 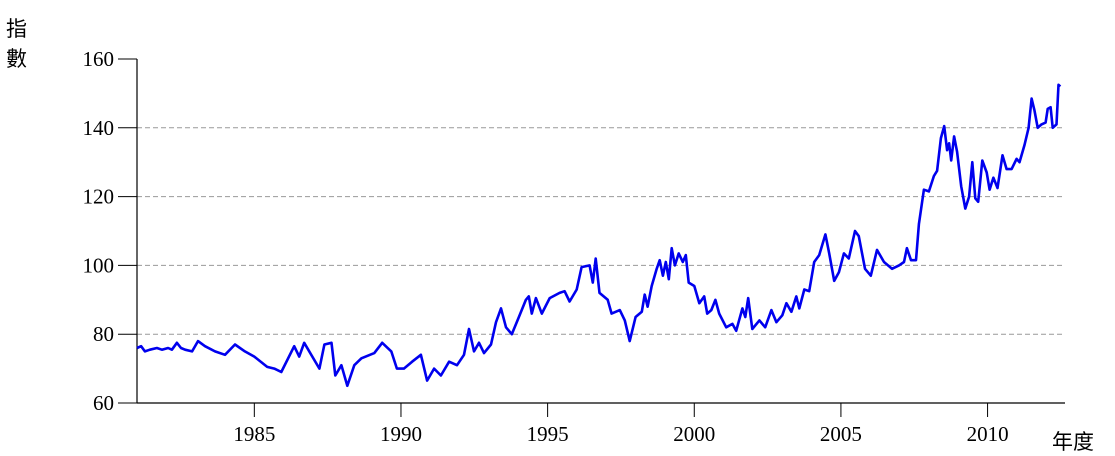 I want to click on y-axis-label: 指數, so click(x=16, y=44).